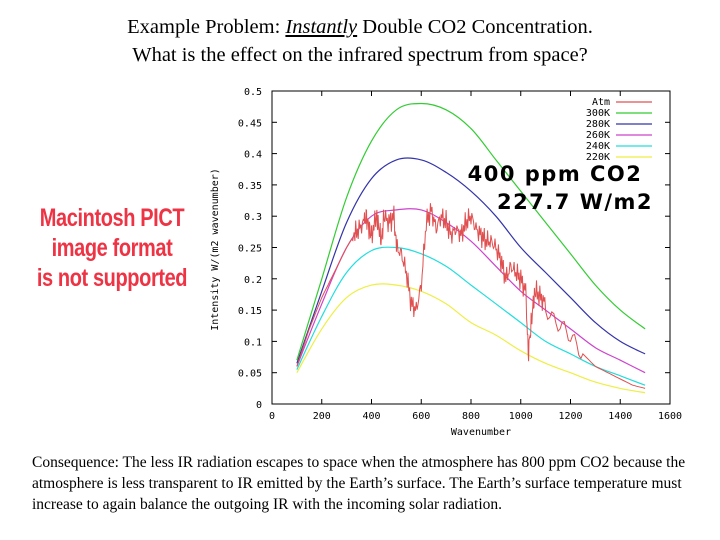 Image resolution: width=720 pixels, height=540 pixels. I want to click on x-tick-label: 1000, so click(521, 416).